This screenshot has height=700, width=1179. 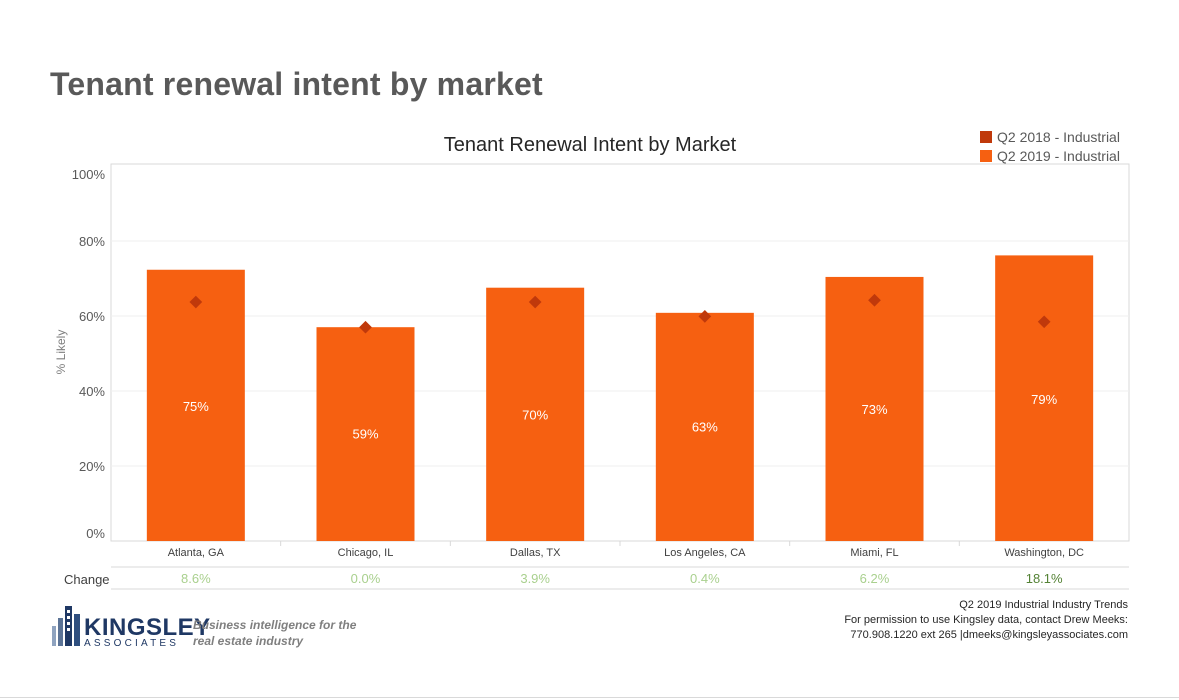 What do you see at coordinates (147, 627) in the screenshot?
I see `logo-wordmark: KINGSLEY` at bounding box center [147, 627].